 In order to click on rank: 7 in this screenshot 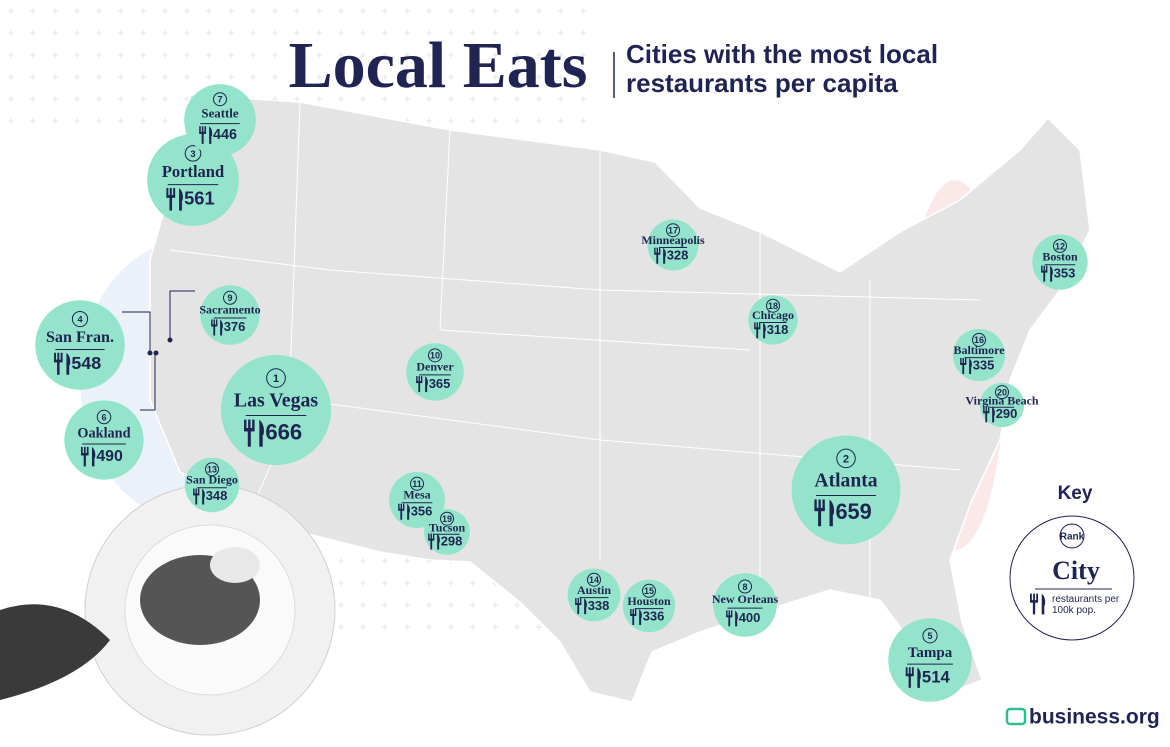, I will do `click(219, 100)`.